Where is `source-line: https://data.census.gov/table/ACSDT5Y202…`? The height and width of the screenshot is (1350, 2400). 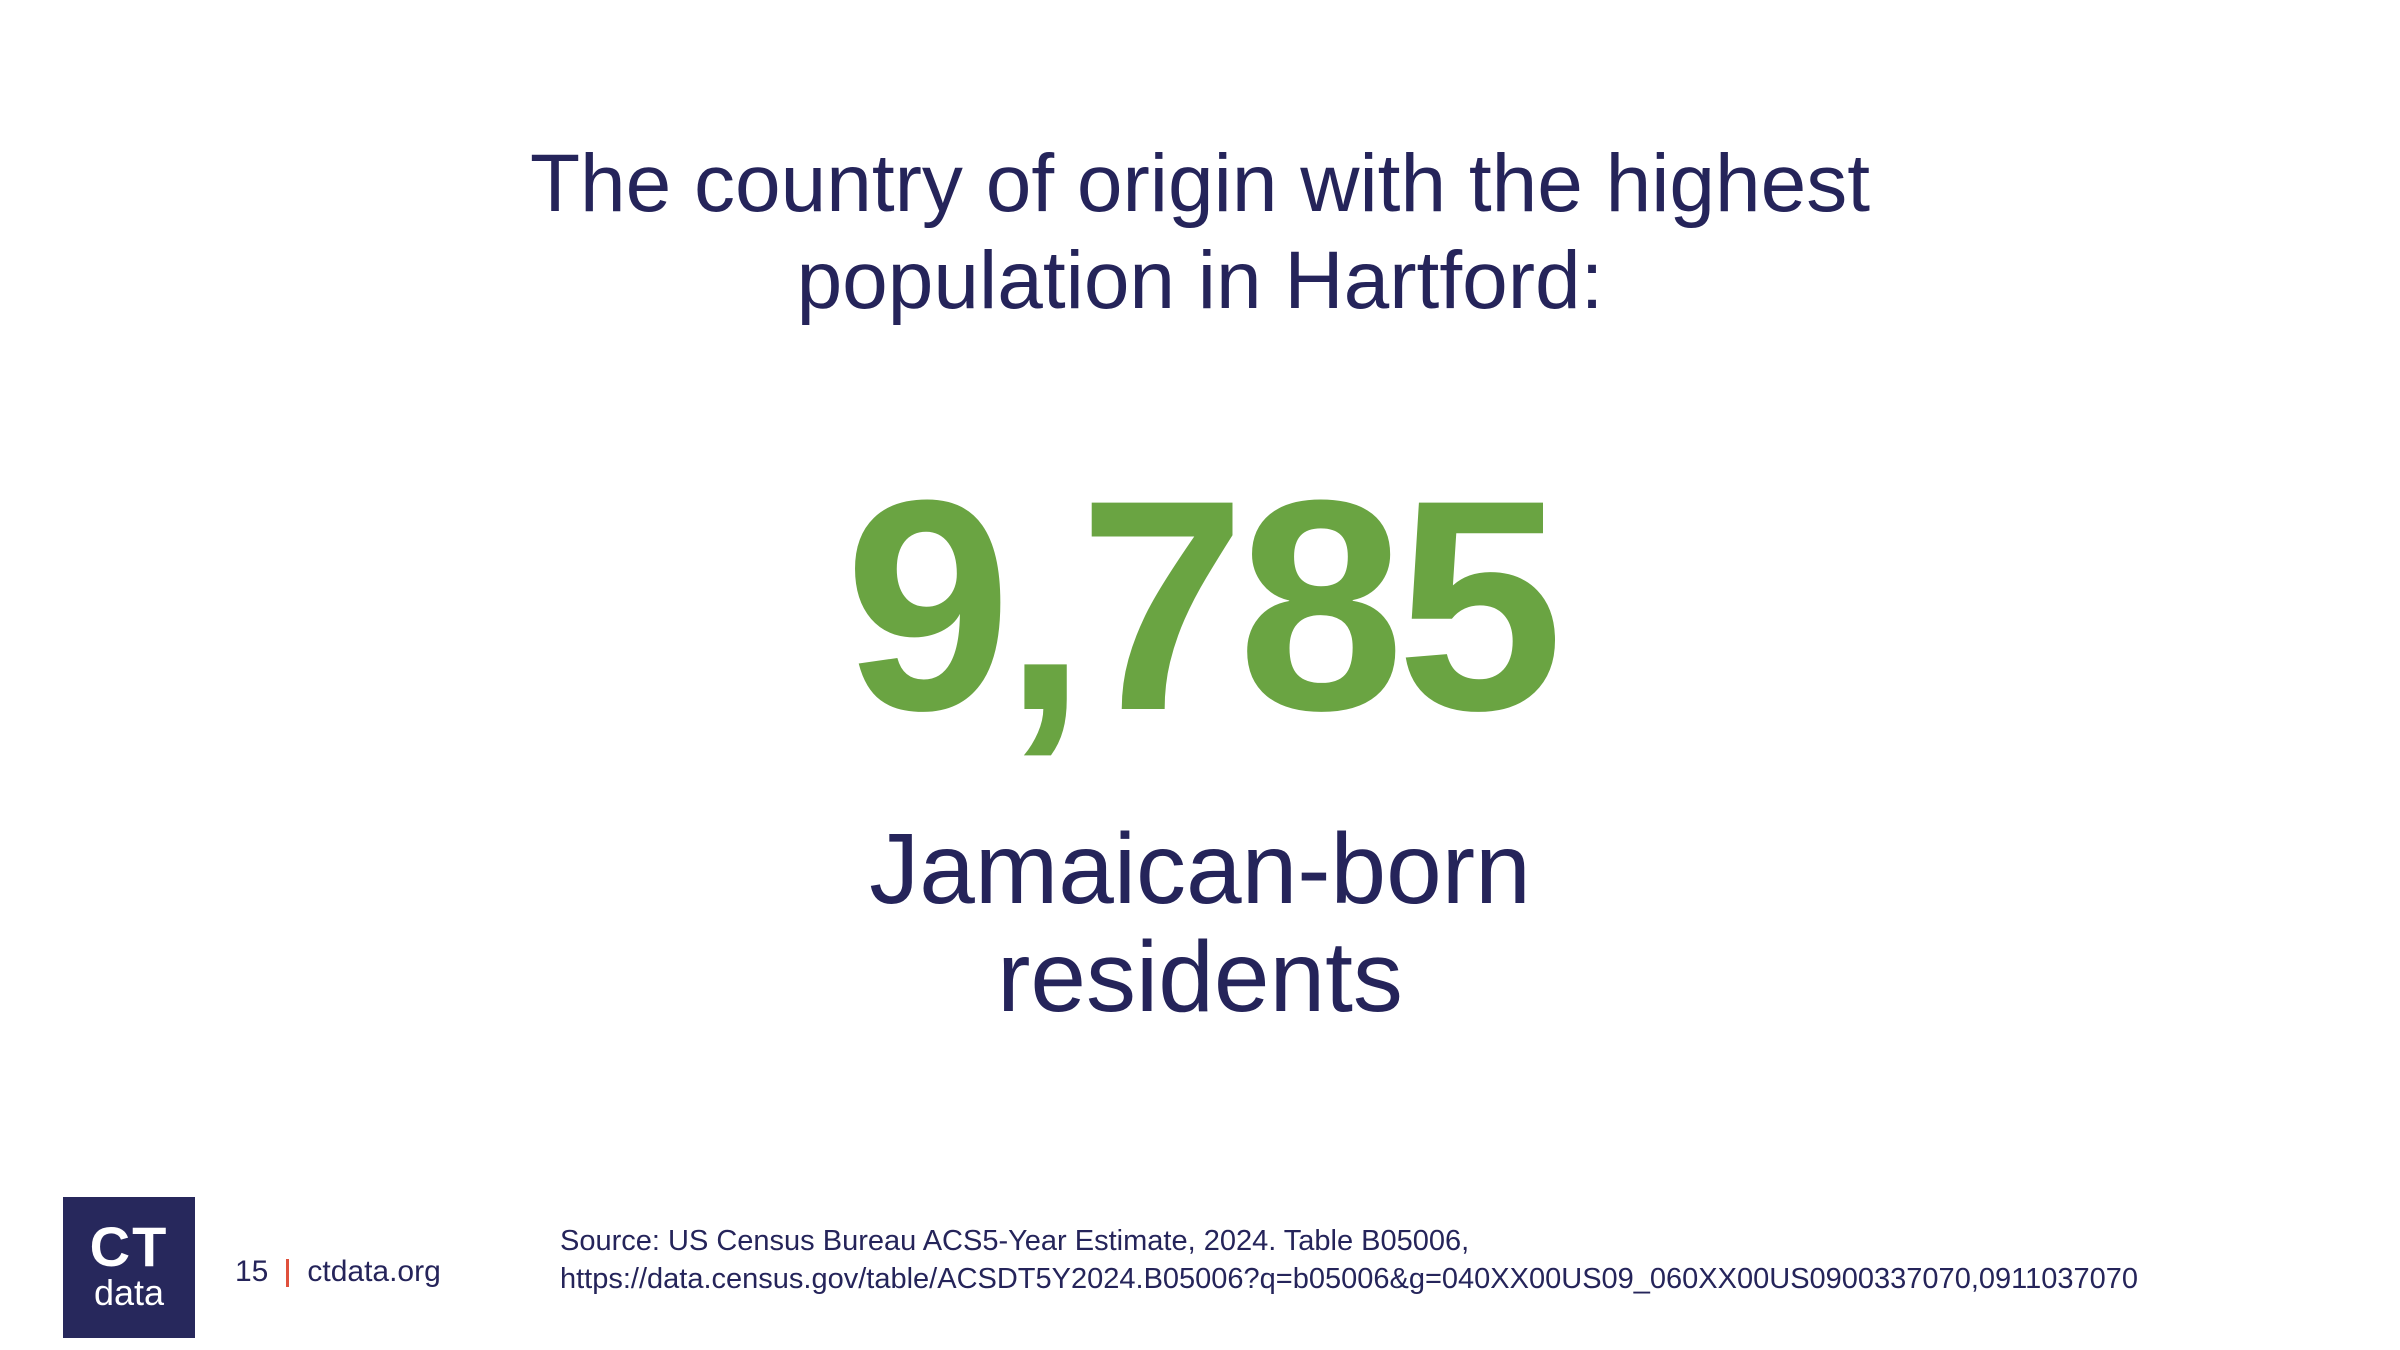
source-line: https://data.census.gov/table/ACSDT5Y202… is located at coordinates (1349, 1279).